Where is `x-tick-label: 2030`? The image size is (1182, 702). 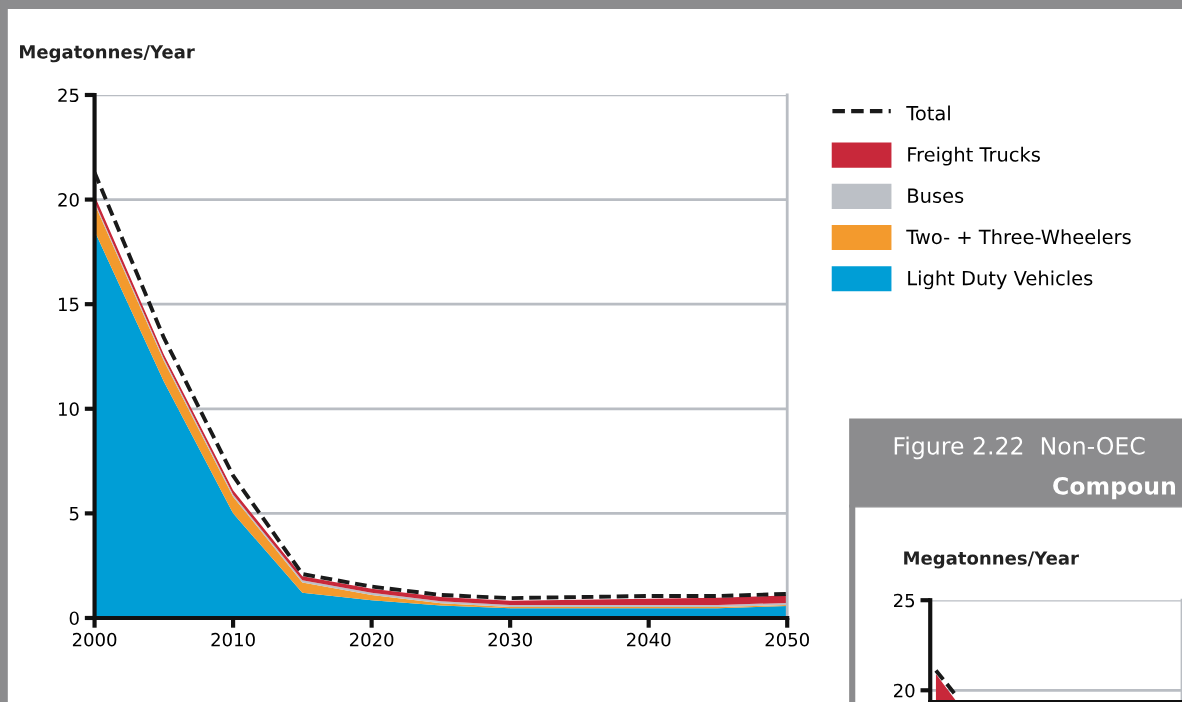 x-tick-label: 2030 is located at coordinates (510, 639).